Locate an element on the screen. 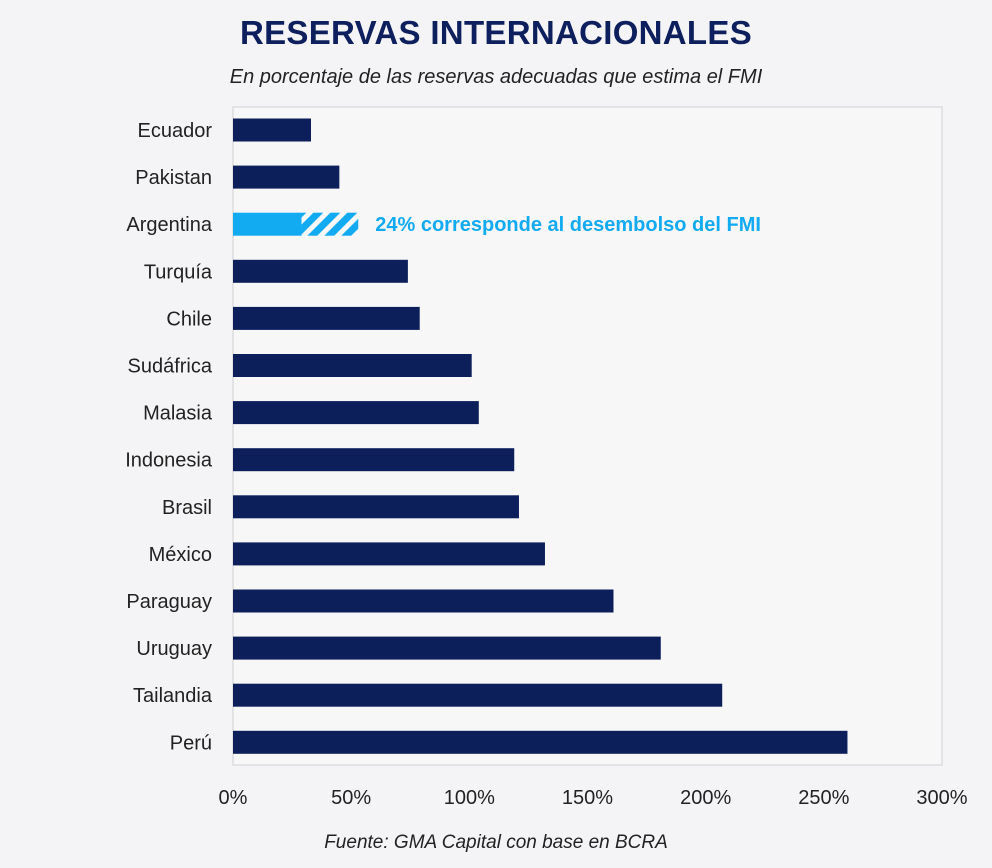  category-label: Tailandia is located at coordinates (173, 696).